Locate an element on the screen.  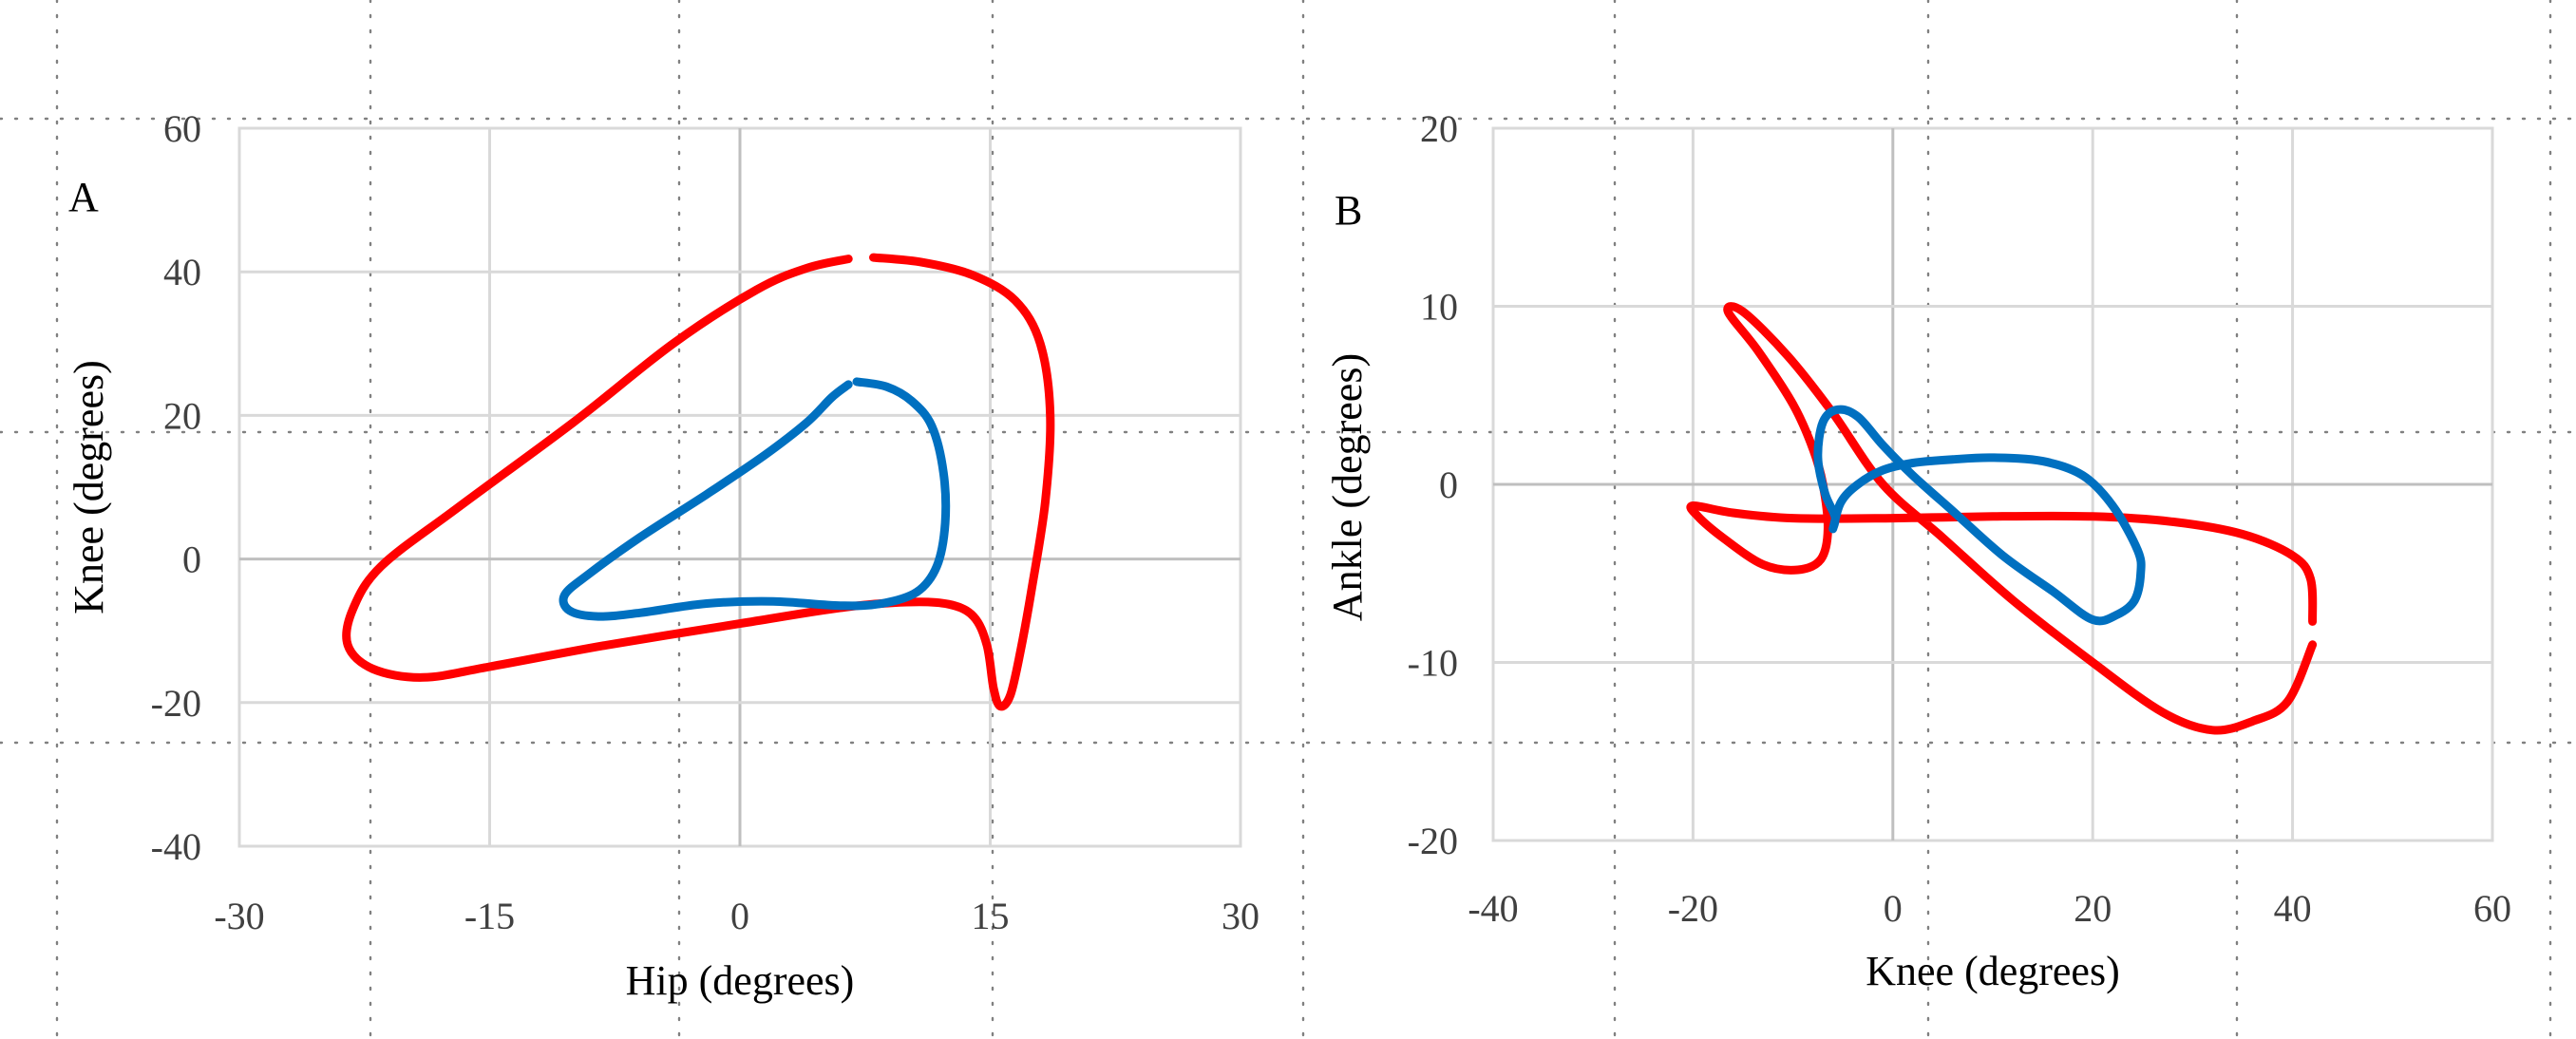
series-group-b is located at coordinates (2002, 518).